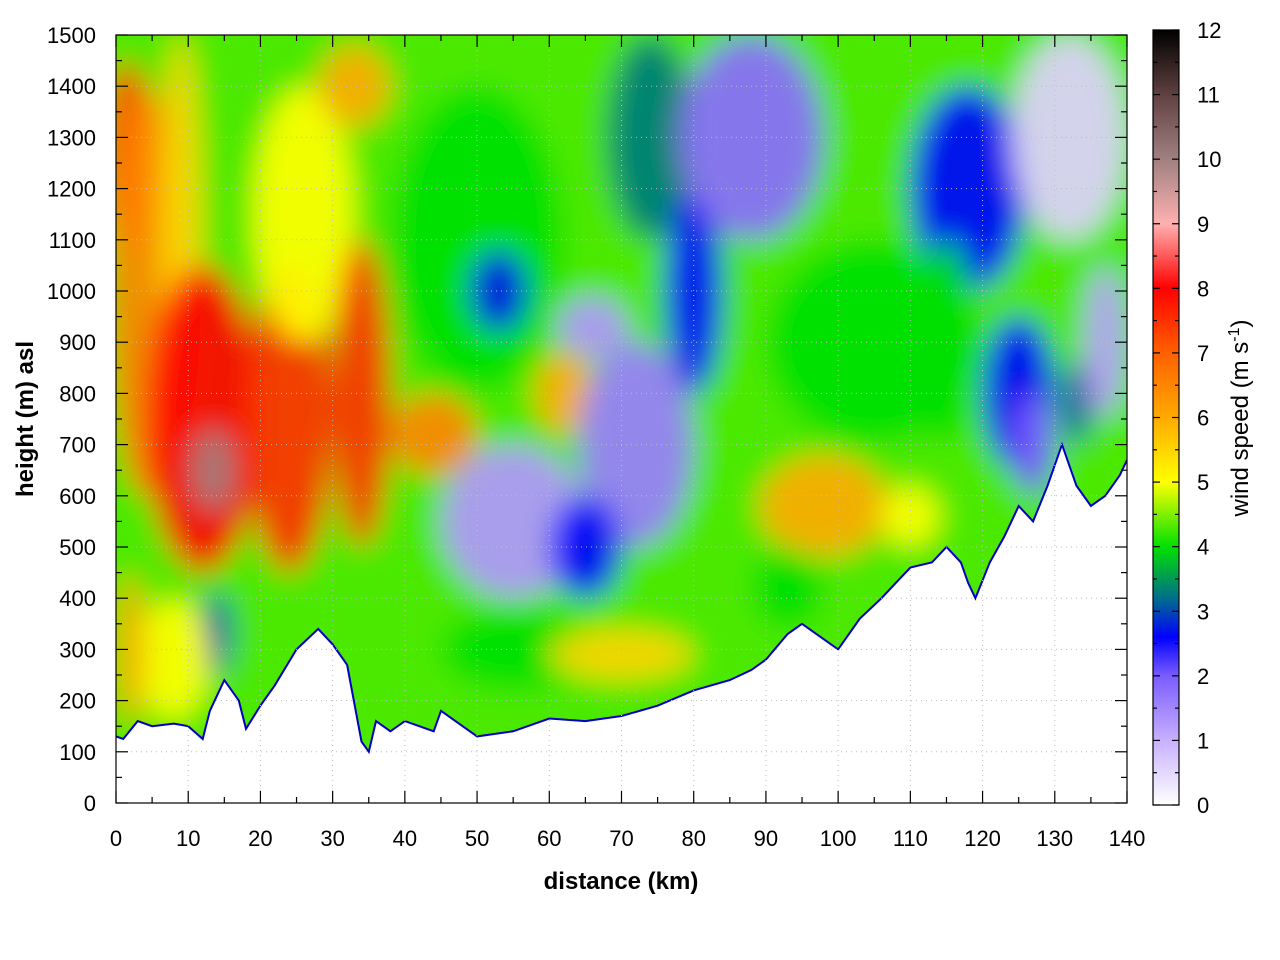 The image size is (1280, 960). What do you see at coordinates (1203, 740) in the screenshot?
I see `colorbar-tick-label: 1` at bounding box center [1203, 740].